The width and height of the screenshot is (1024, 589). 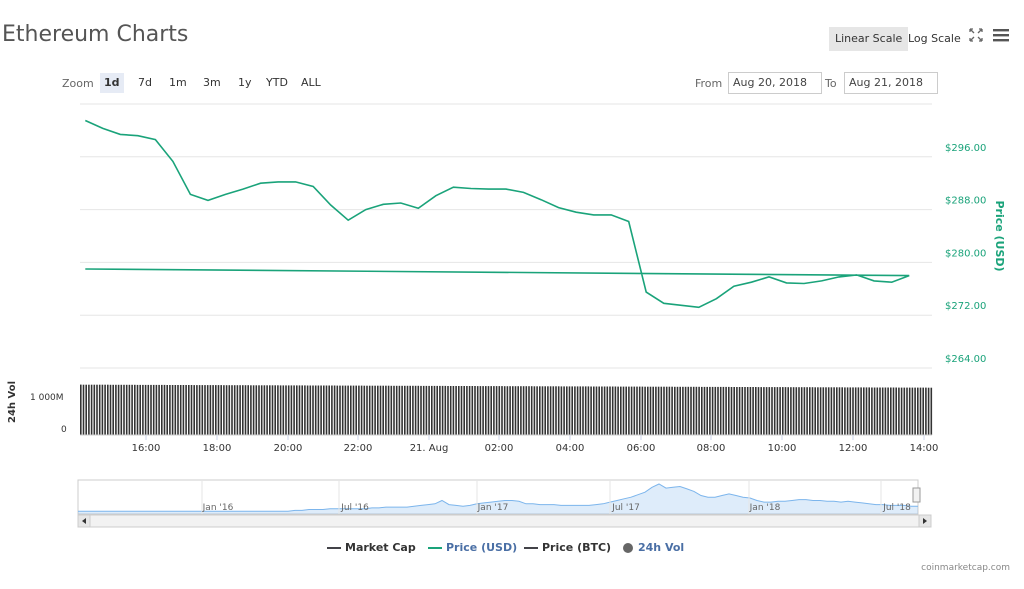 What do you see at coordinates (64, 430) in the screenshot?
I see `volume-tick-label: 0` at bounding box center [64, 430].